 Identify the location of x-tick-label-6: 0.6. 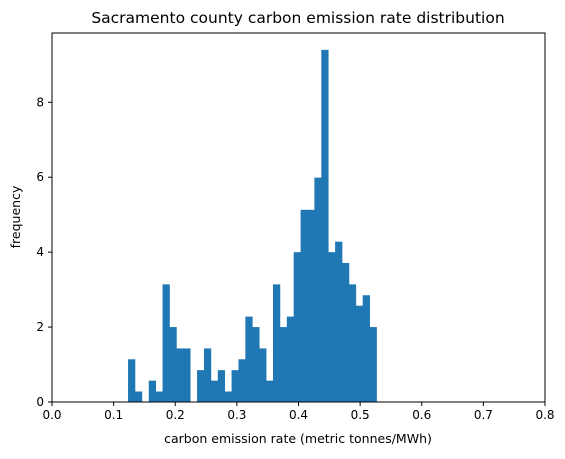
(421, 415).